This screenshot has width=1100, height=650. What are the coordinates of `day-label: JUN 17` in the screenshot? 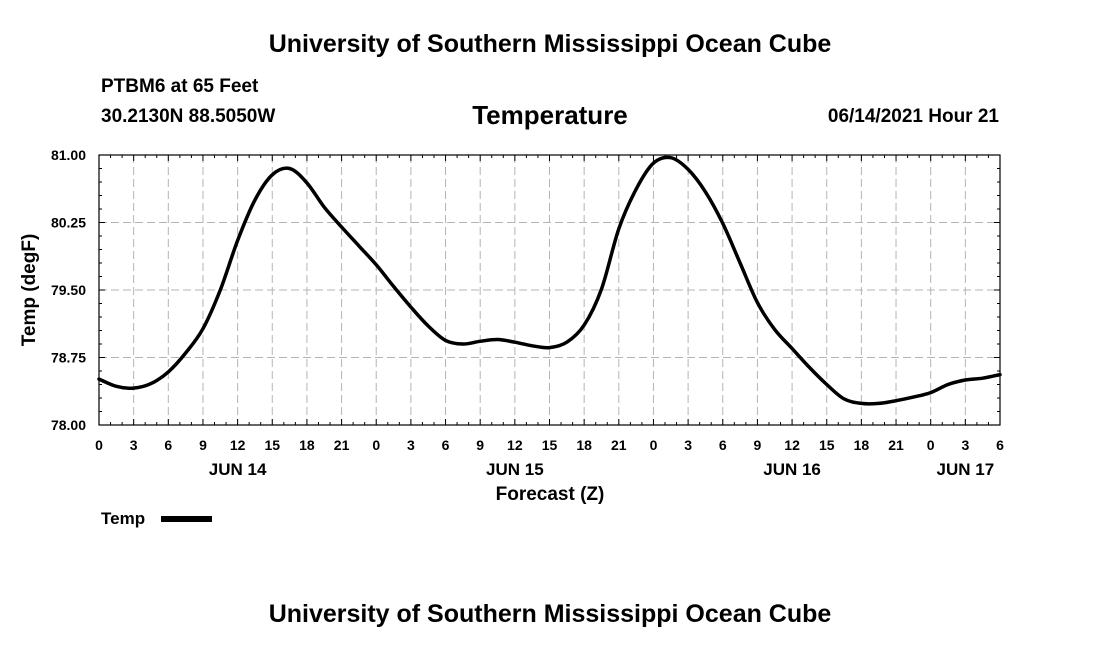 It's located at (966, 469).